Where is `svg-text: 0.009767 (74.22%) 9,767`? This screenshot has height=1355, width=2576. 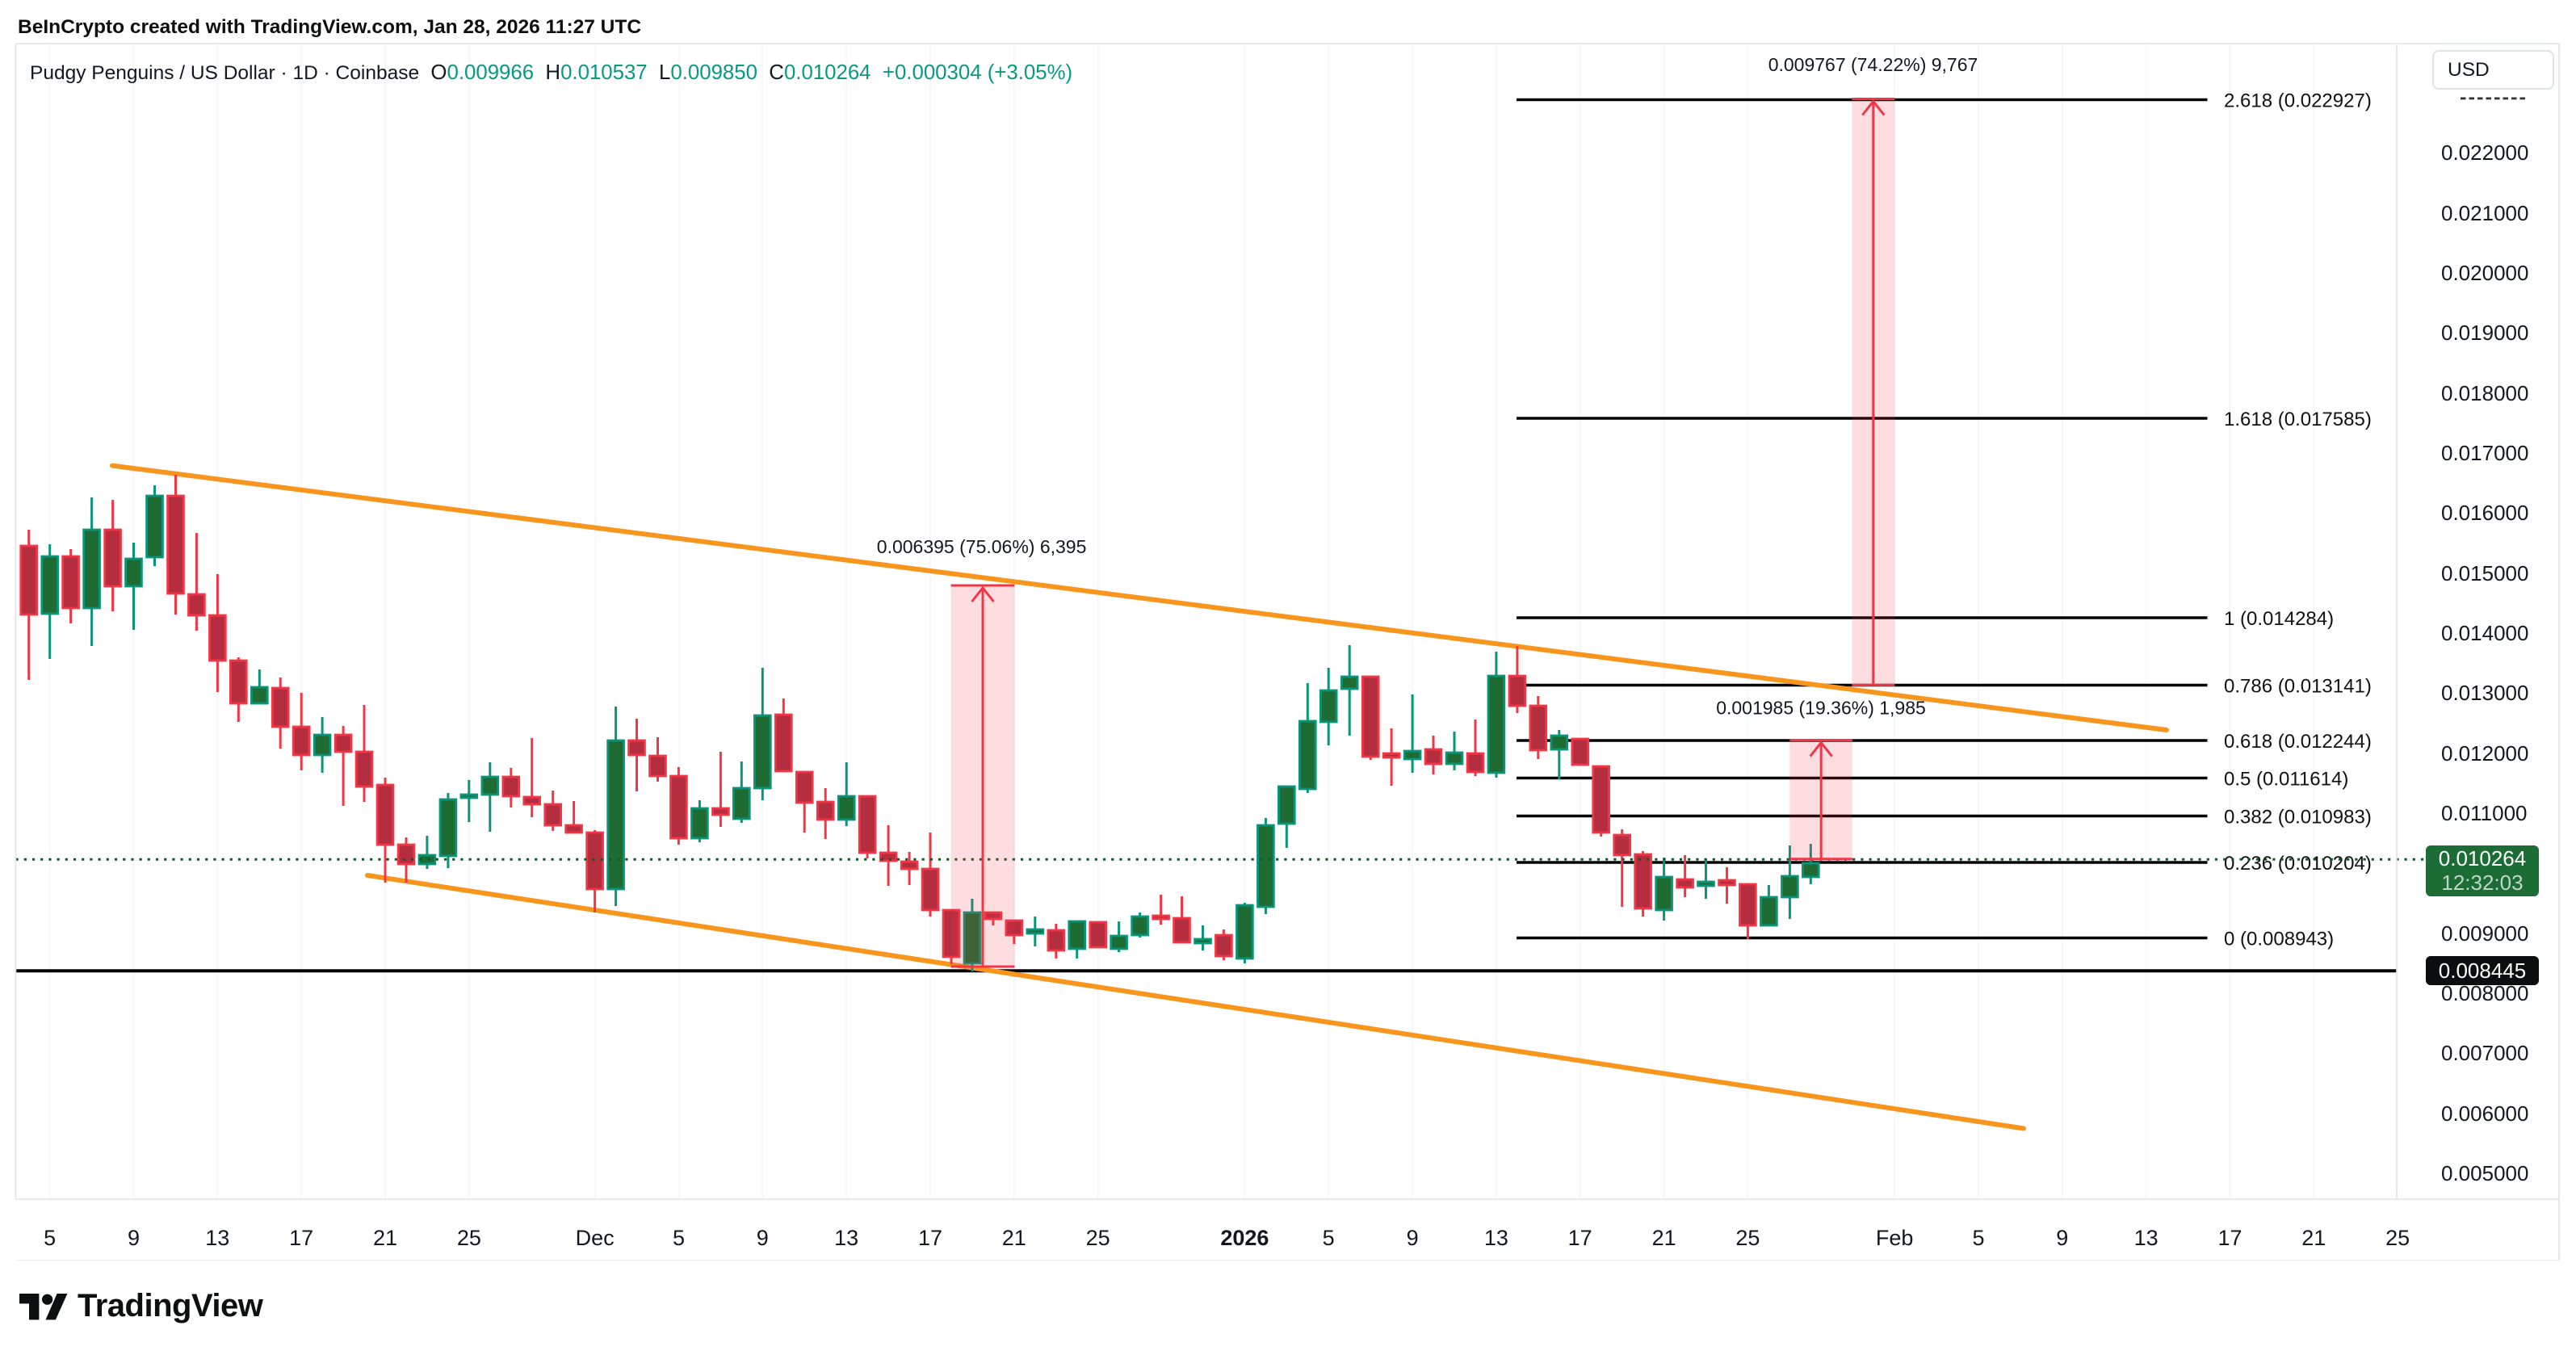
svg-text: 0.009767 (74.22%) 9,767 is located at coordinates (1873, 64).